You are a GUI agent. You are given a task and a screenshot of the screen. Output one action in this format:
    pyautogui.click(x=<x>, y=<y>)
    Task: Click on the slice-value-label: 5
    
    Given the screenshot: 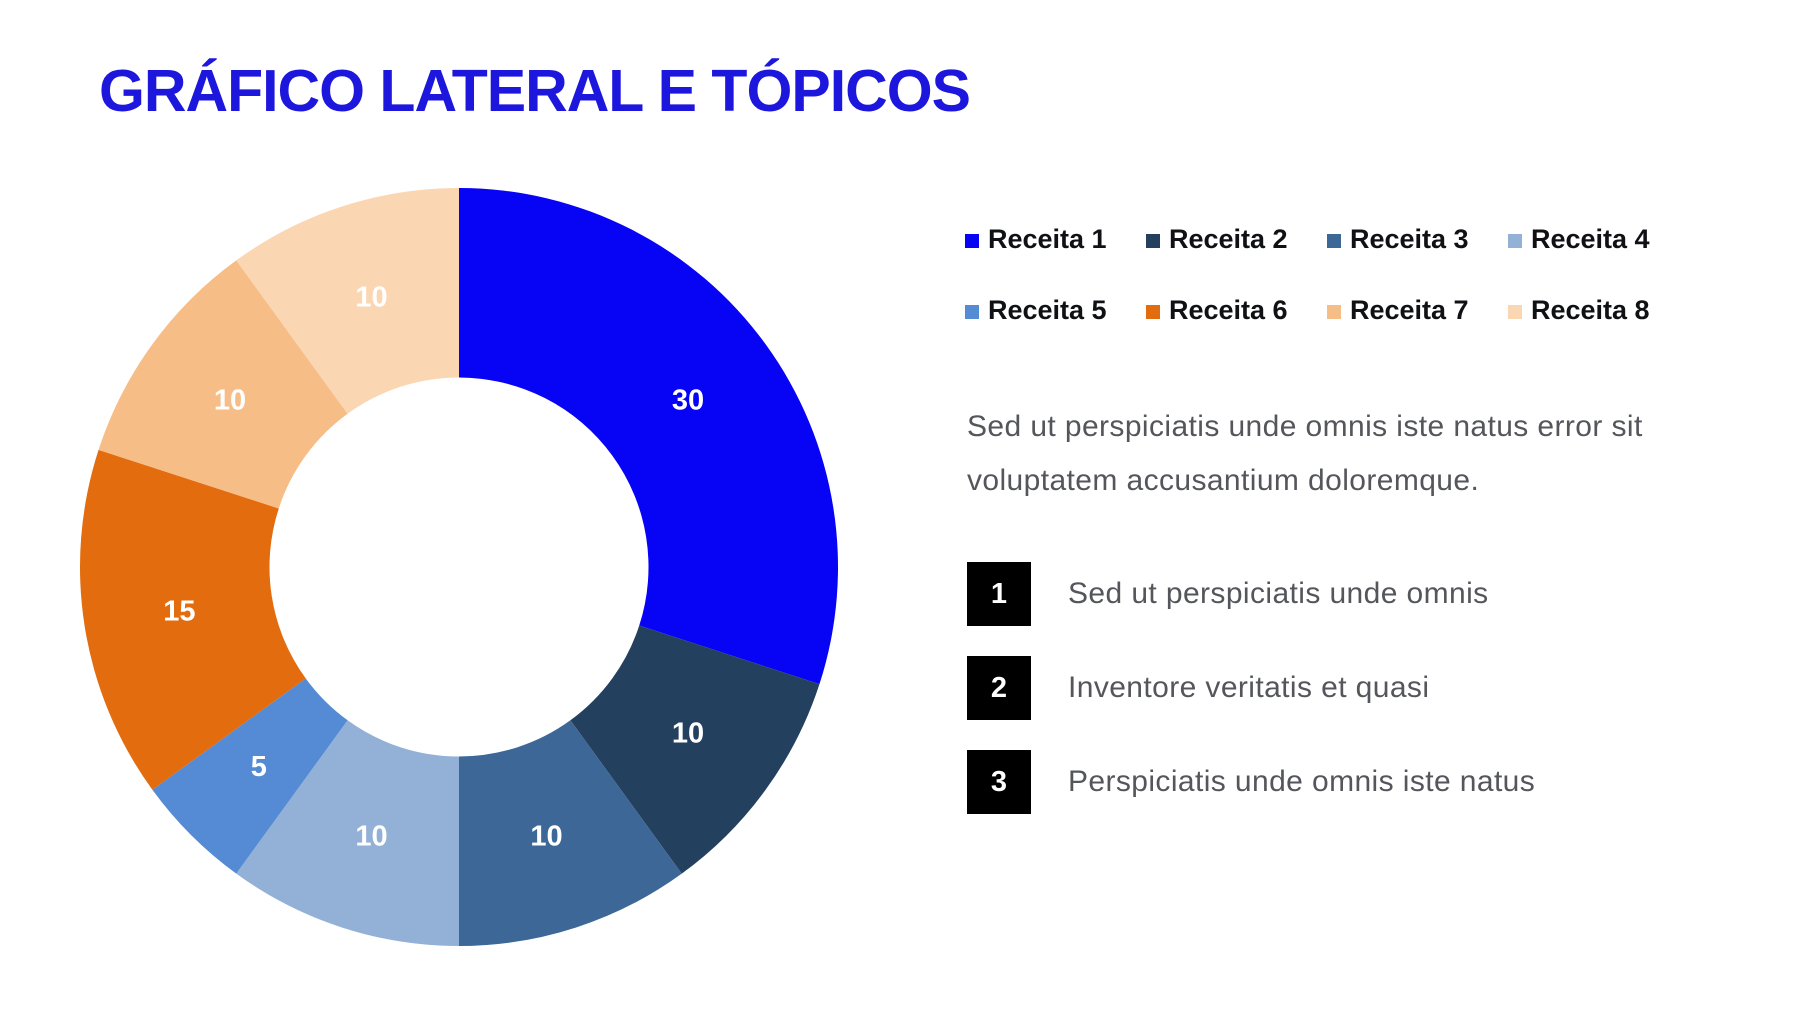 What is the action you would take?
    pyautogui.click(x=259, y=767)
    